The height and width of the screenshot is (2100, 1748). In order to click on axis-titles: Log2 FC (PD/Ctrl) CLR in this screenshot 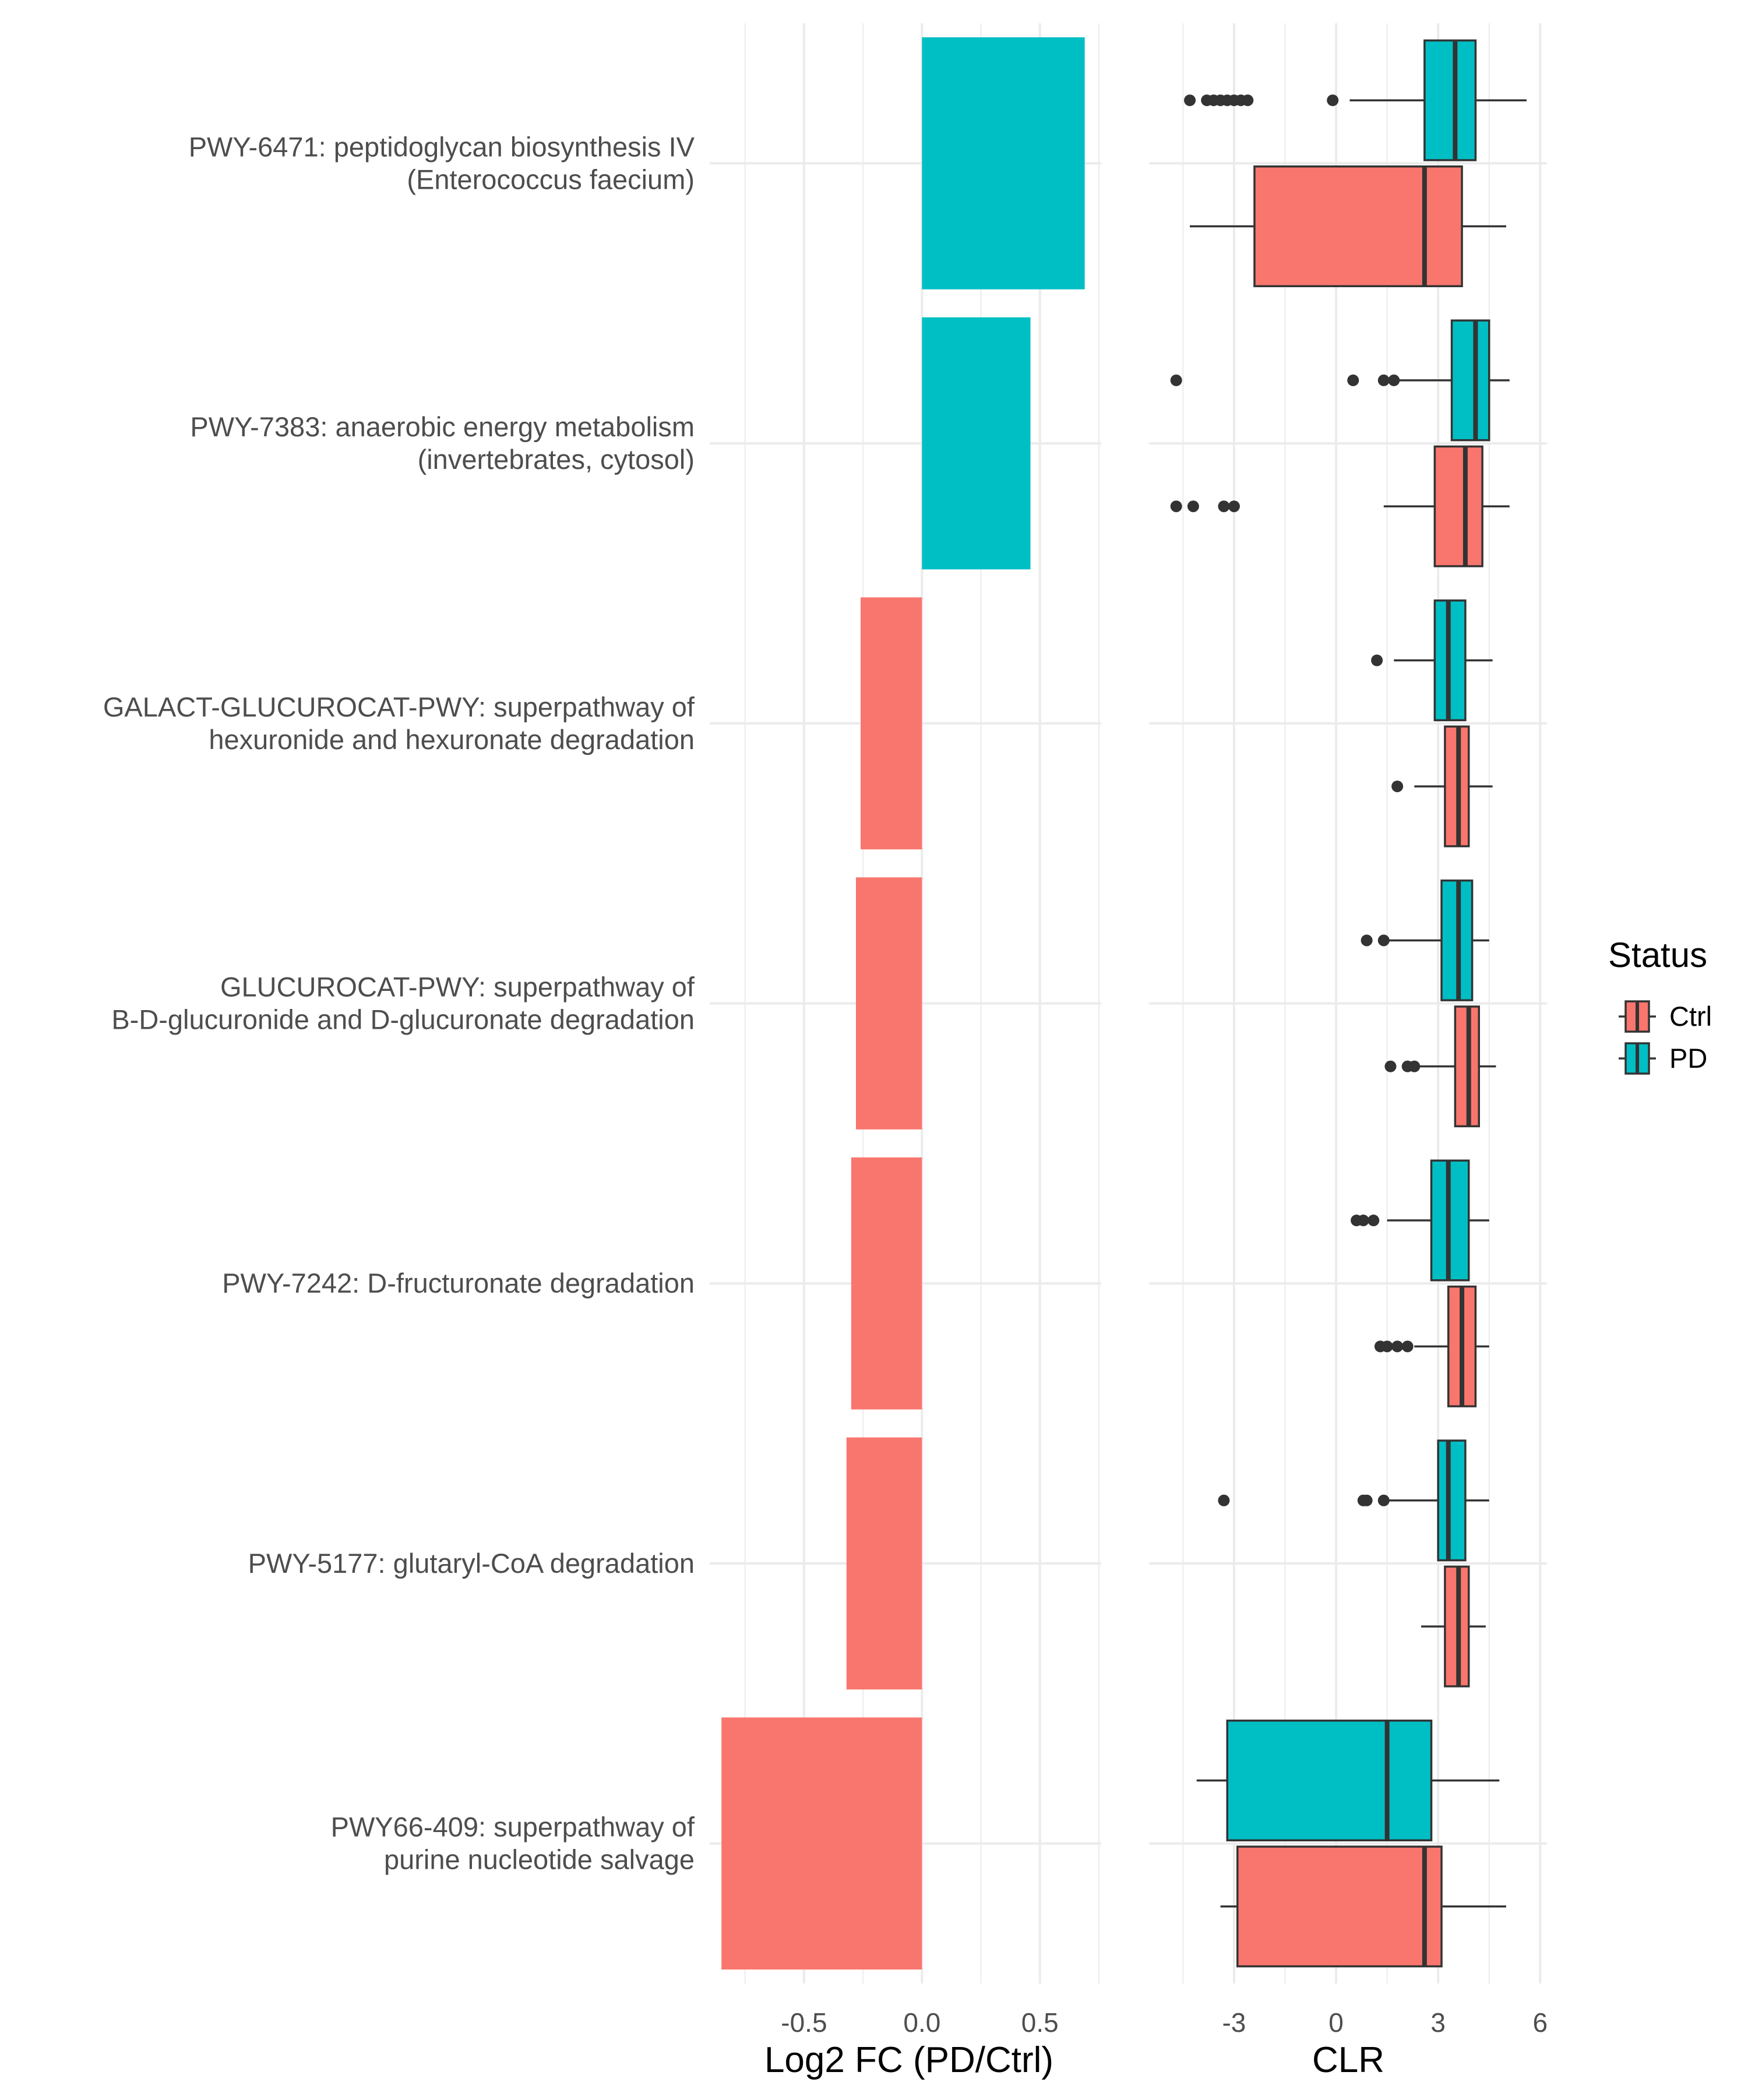, I will do `click(1074, 2060)`.